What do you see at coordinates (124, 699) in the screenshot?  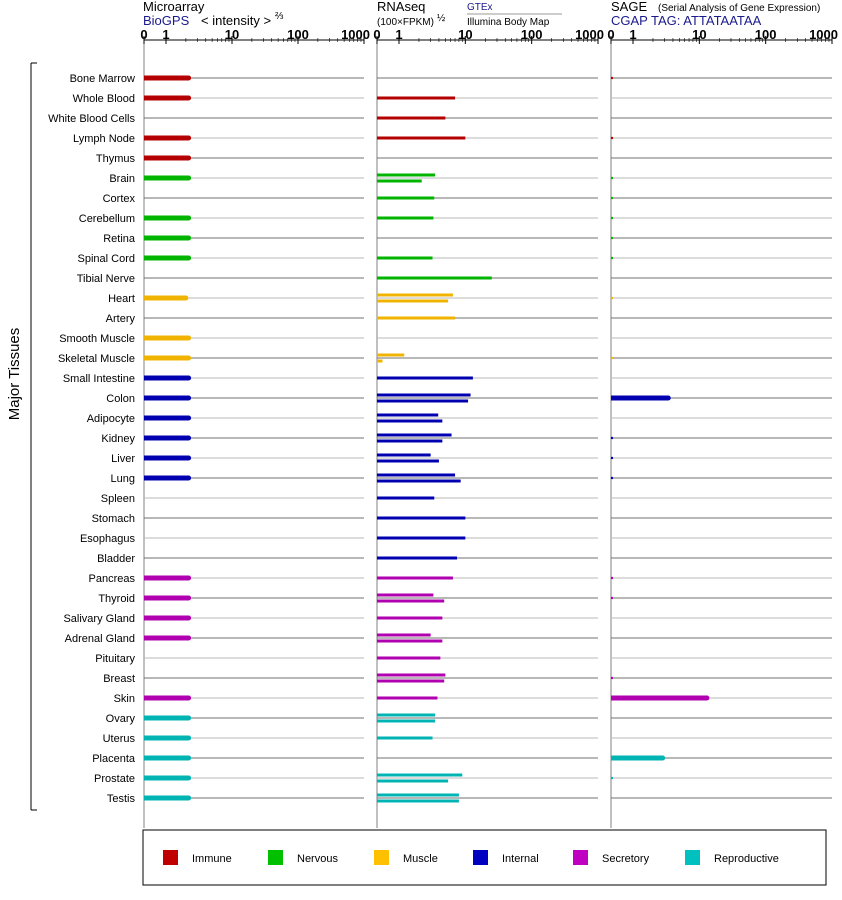 I see `tissue-label: Skin` at bounding box center [124, 699].